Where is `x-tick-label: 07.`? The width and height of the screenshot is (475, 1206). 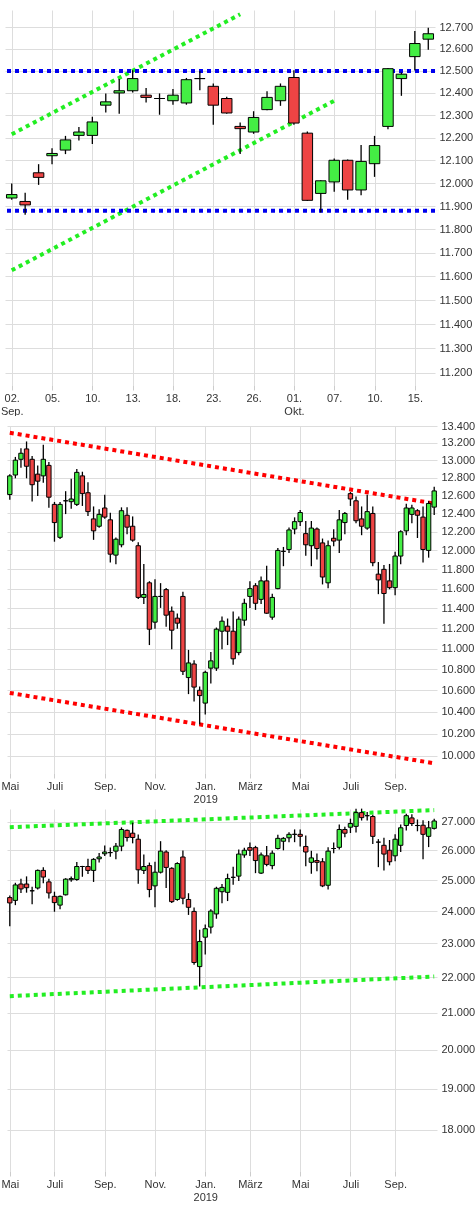 x-tick-label: 07. is located at coordinates (335, 397).